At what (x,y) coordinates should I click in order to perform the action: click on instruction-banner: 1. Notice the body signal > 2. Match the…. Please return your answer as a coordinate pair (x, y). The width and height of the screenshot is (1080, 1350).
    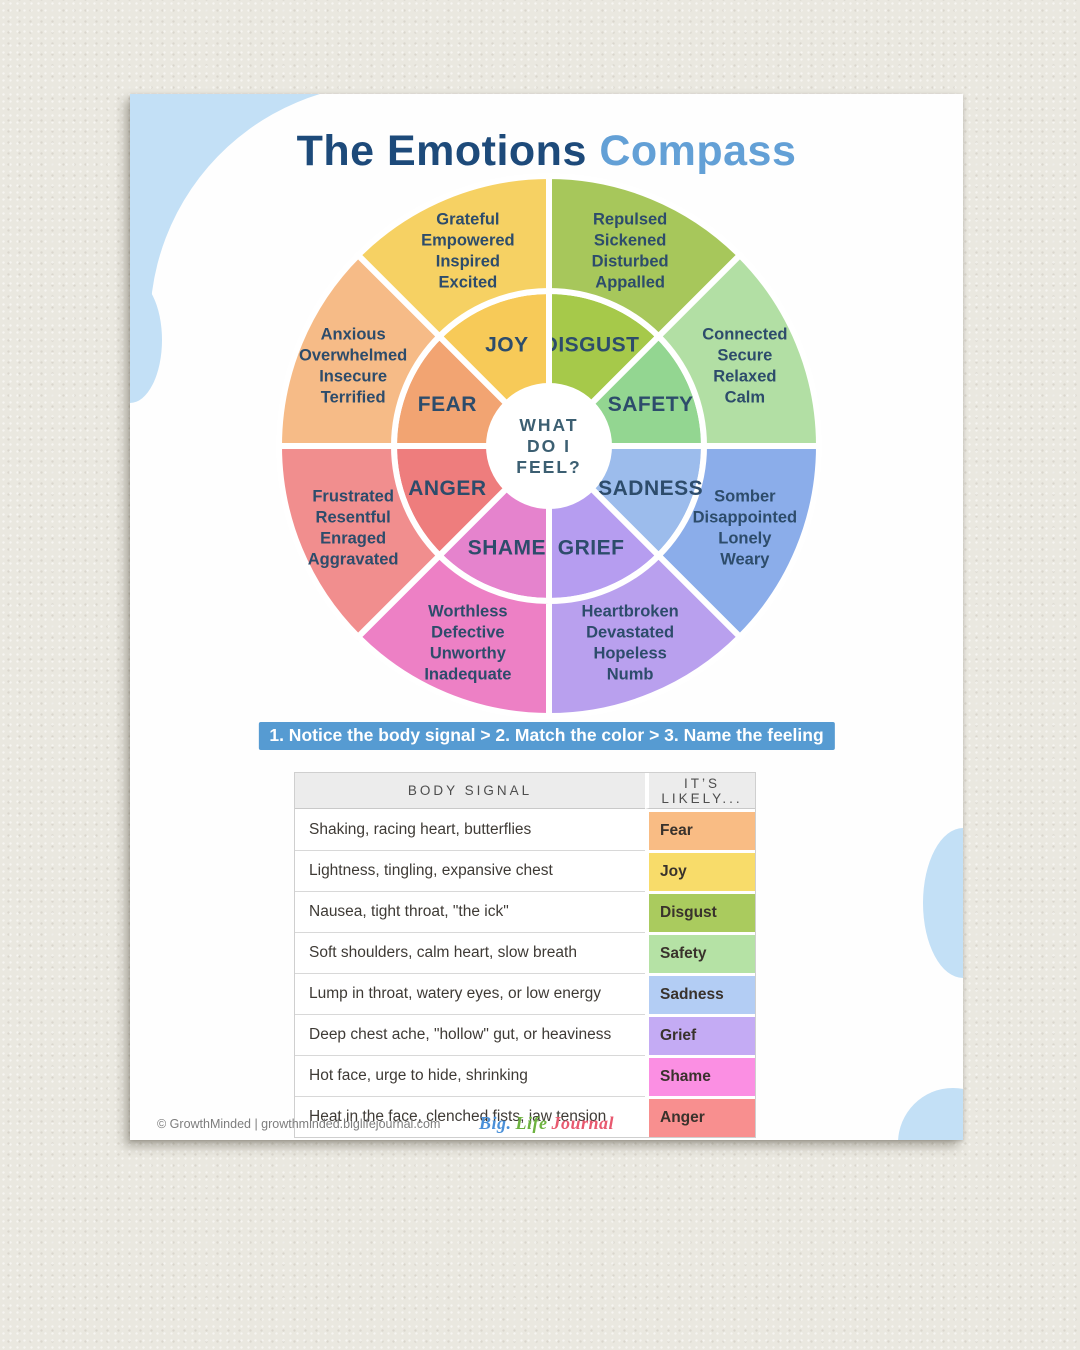
    Looking at the image, I should click on (546, 736).